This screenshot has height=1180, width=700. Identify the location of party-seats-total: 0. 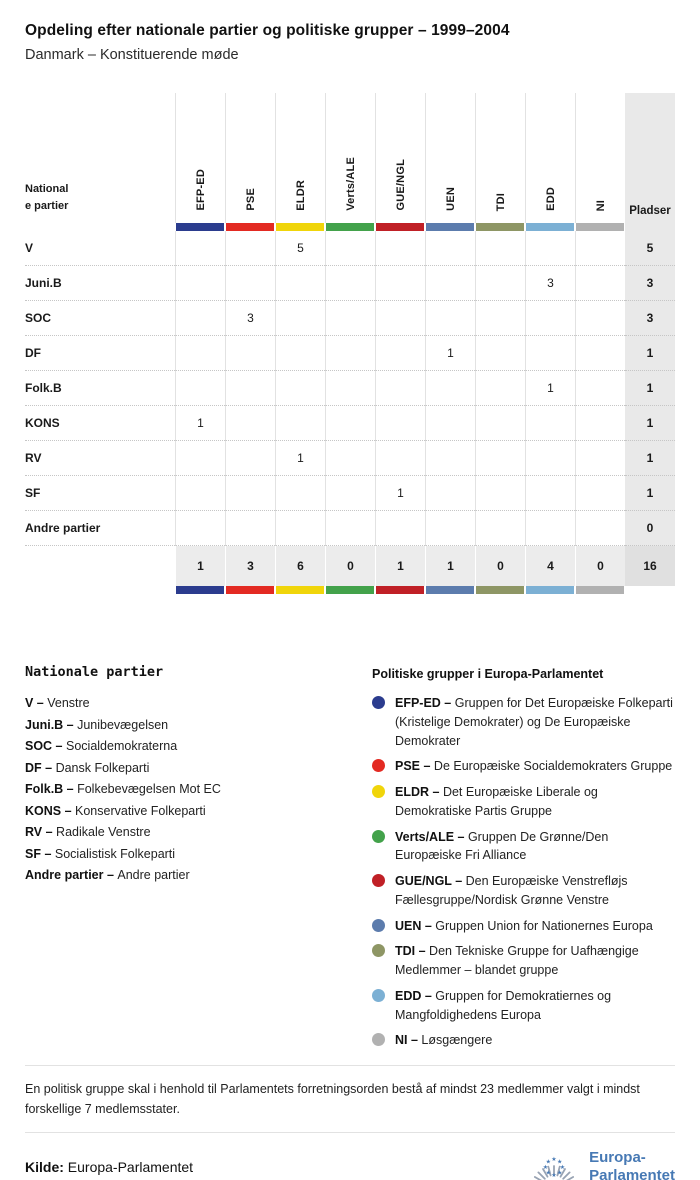
(650, 528).